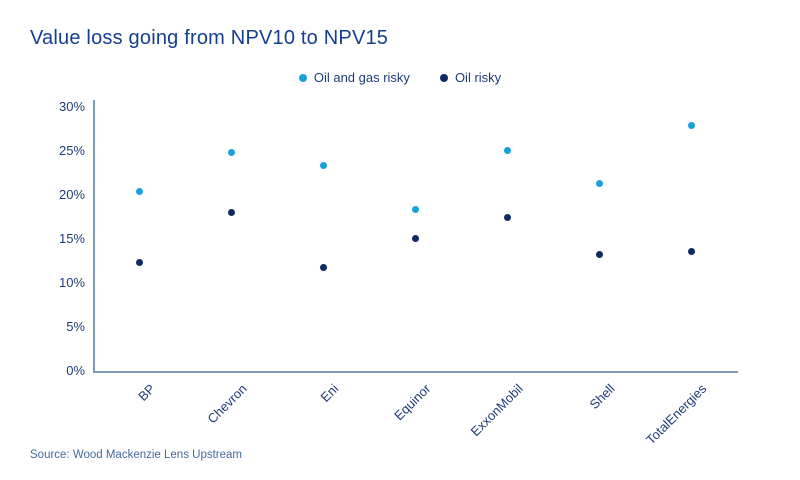  What do you see at coordinates (361, 77) in the screenshot?
I see `legend-label: Oil and gas risky` at bounding box center [361, 77].